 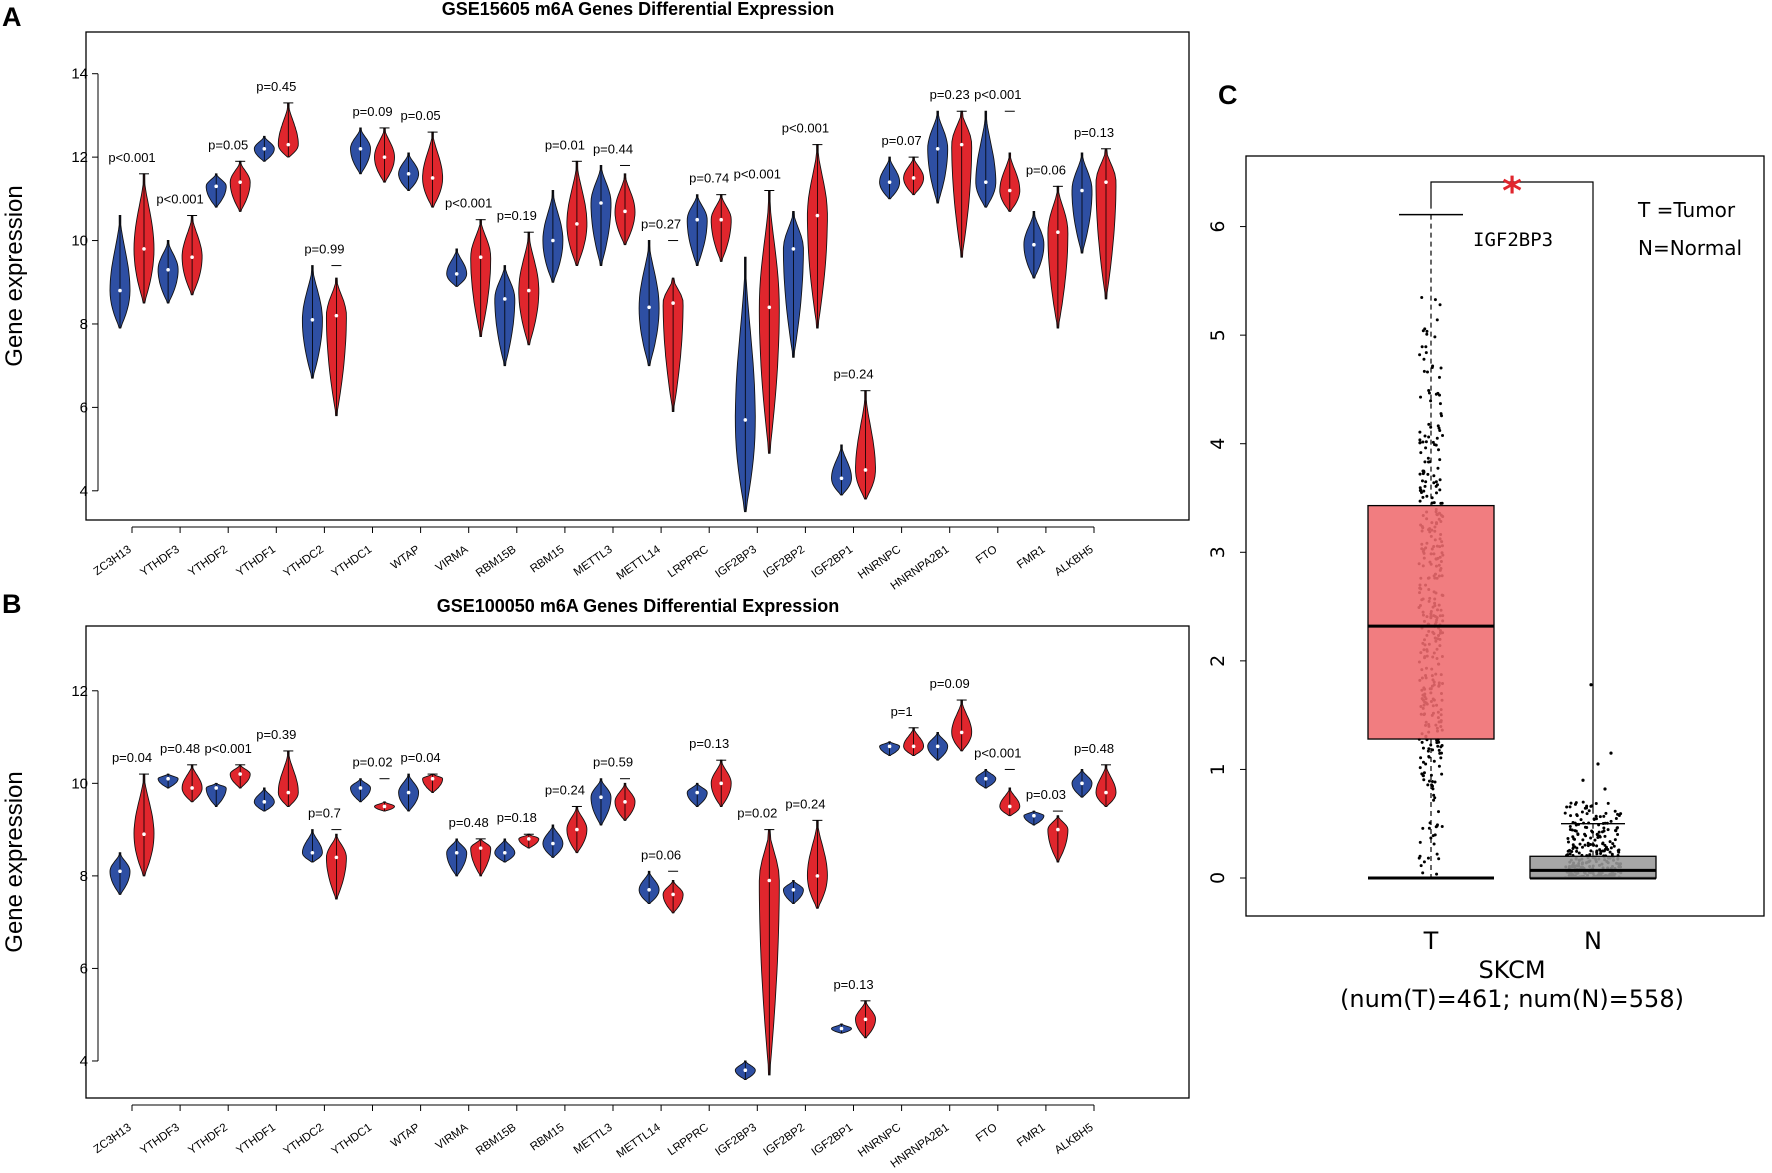 What do you see at coordinates (469, 822) in the screenshot?
I see `p-value-label: p=0.48` at bounding box center [469, 822].